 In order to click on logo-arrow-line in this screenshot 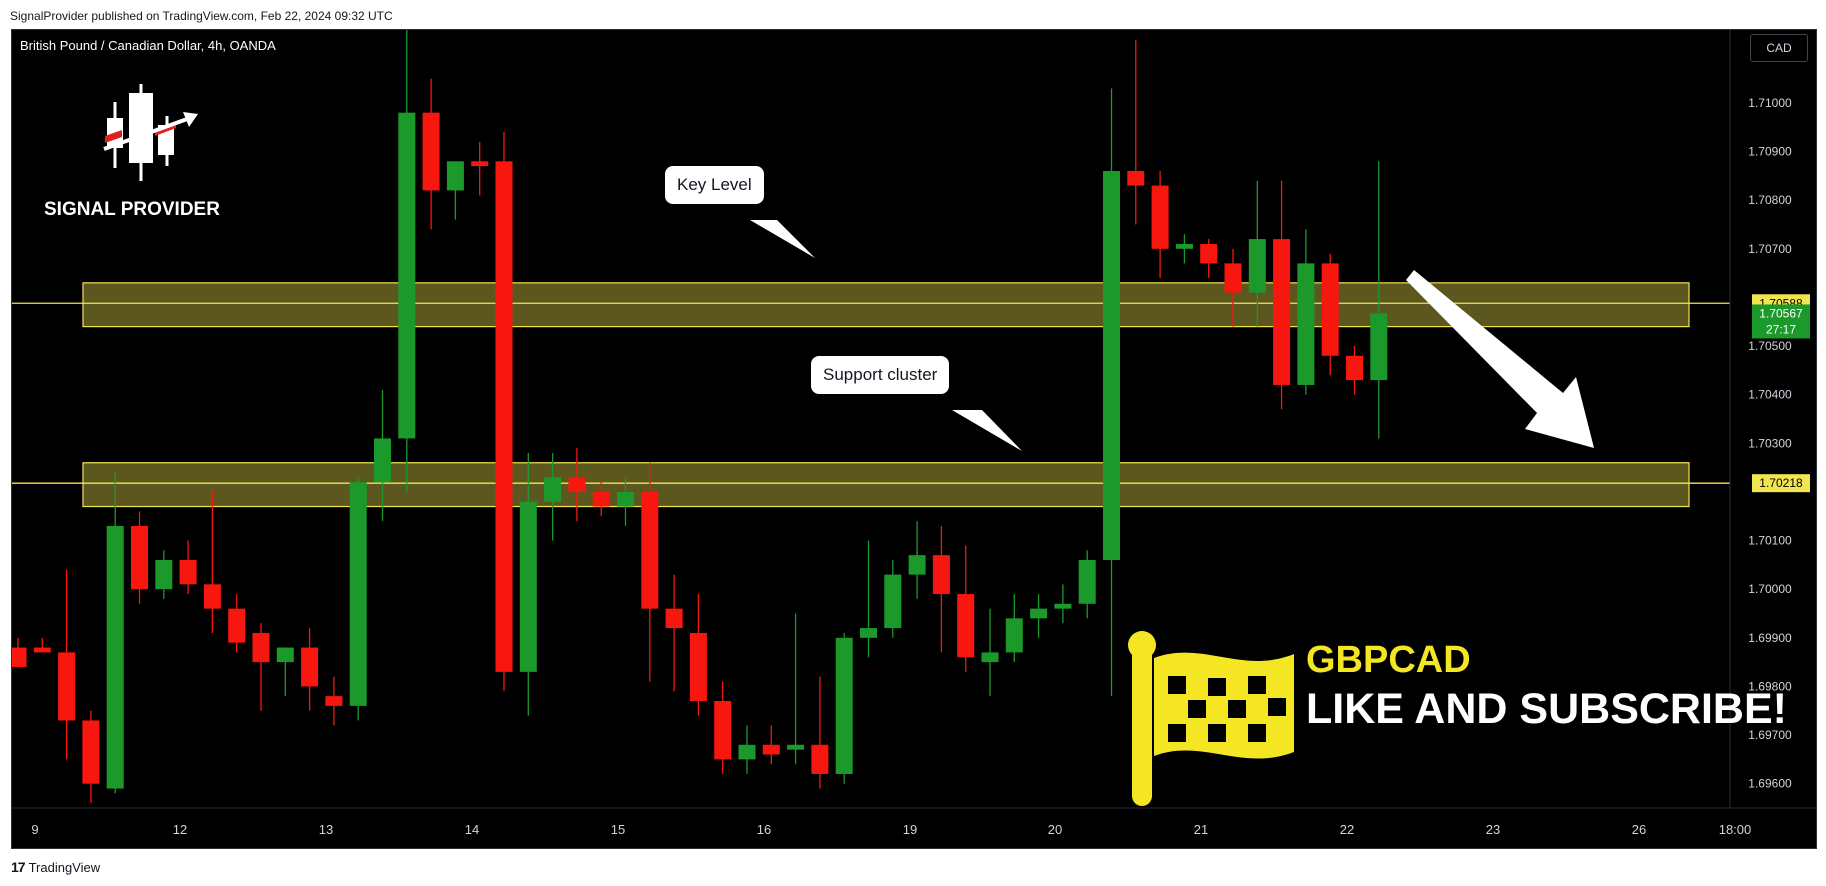, I will do `click(147, 133)`.